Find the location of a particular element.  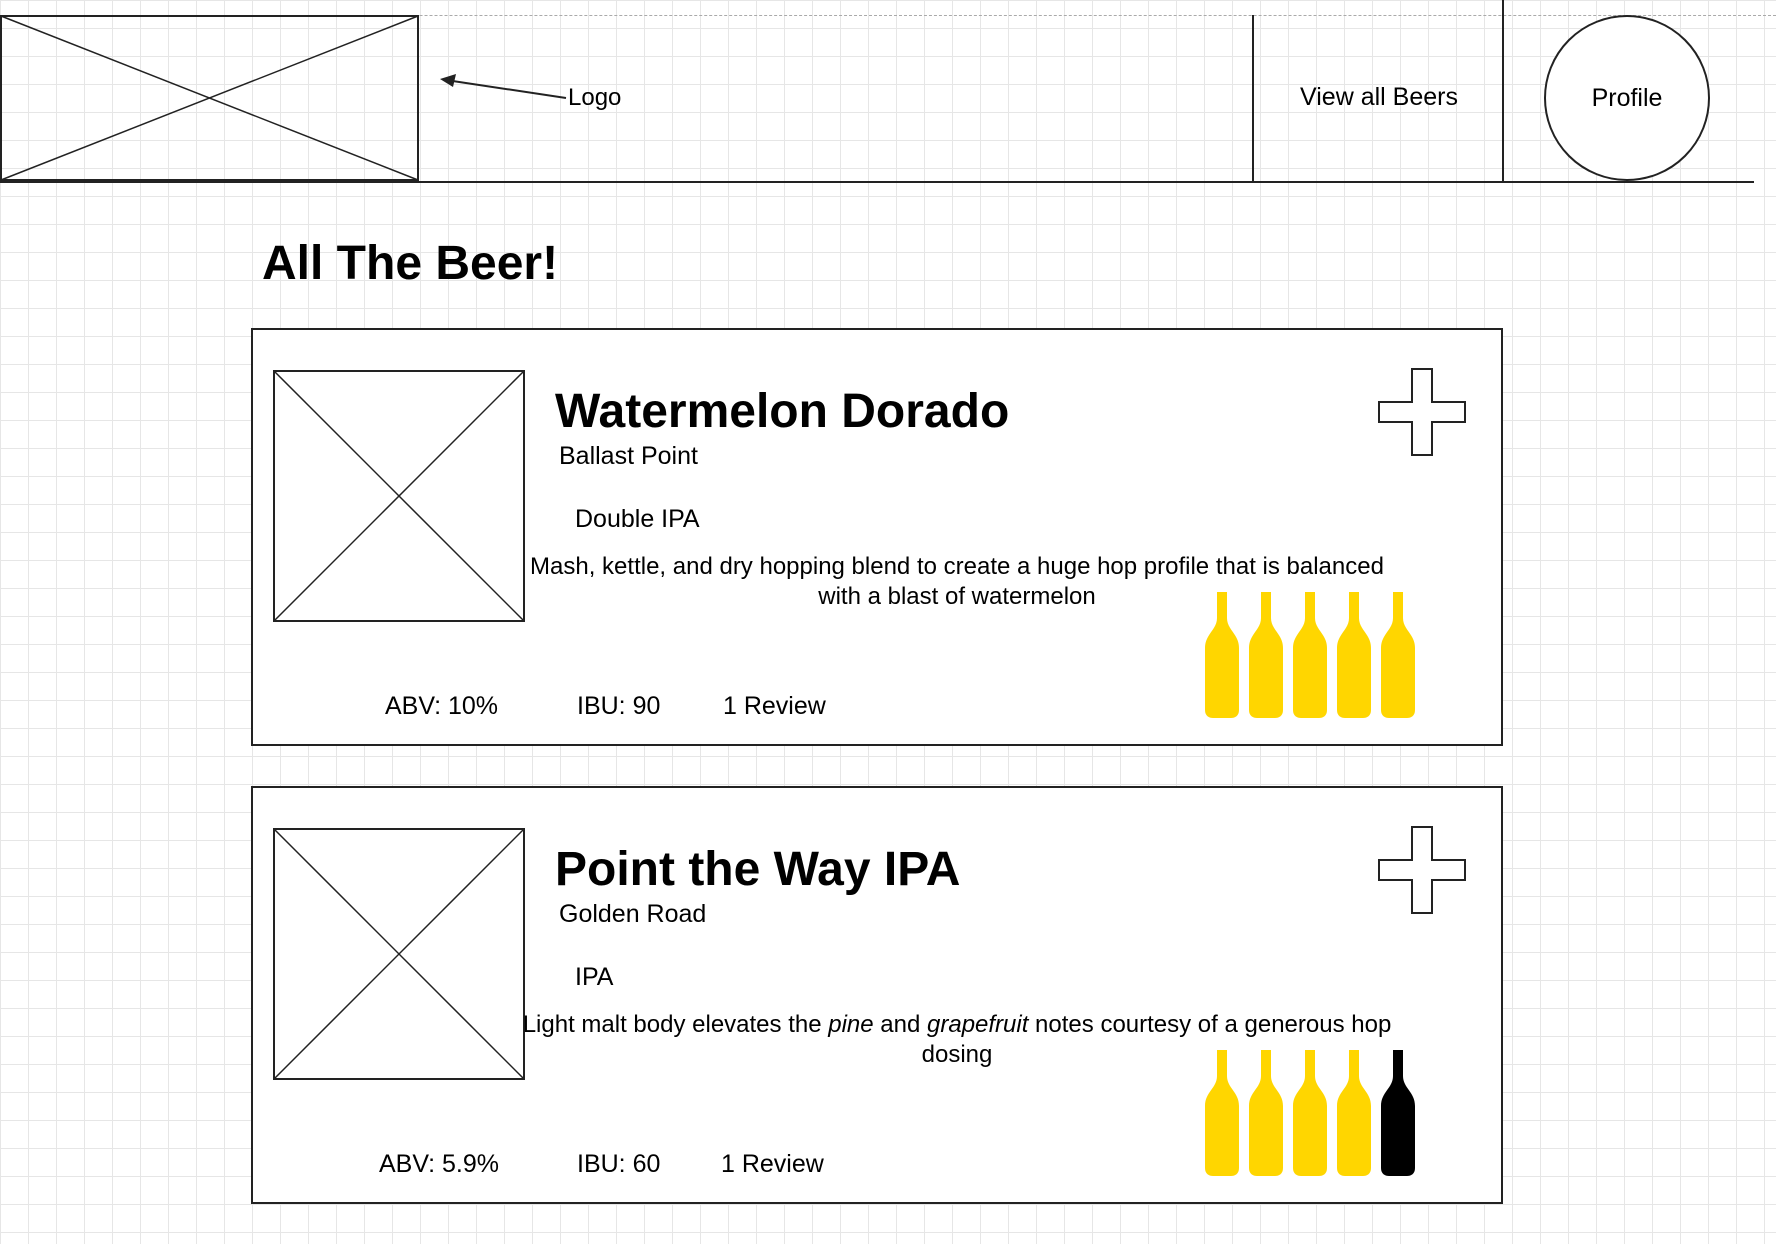

description-emphasis-grapefruit: grapefruit is located at coordinates (978, 1024).